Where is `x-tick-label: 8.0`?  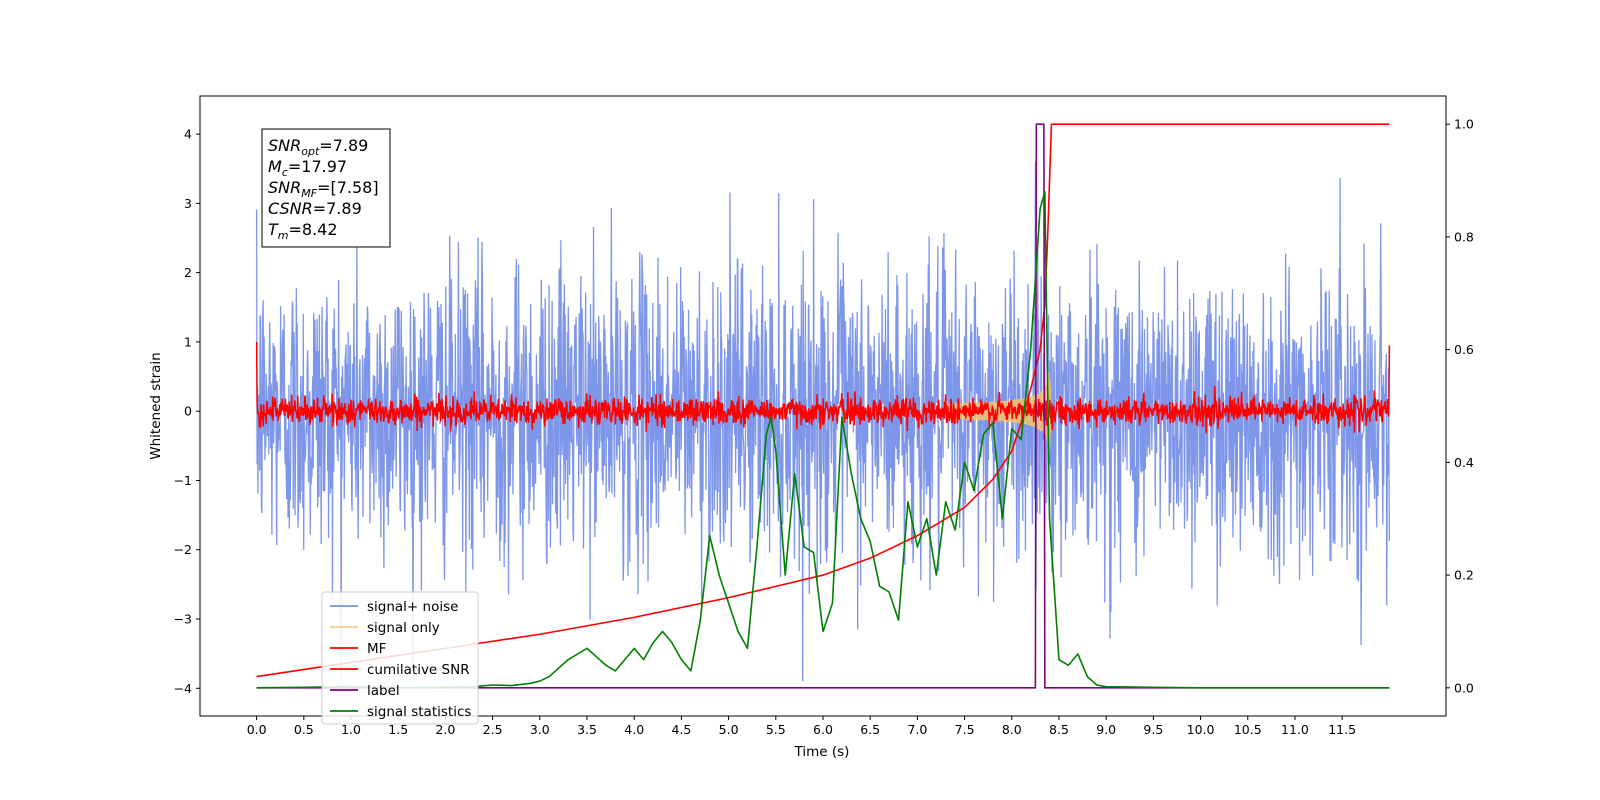
x-tick-label: 8.0 is located at coordinates (1012, 729).